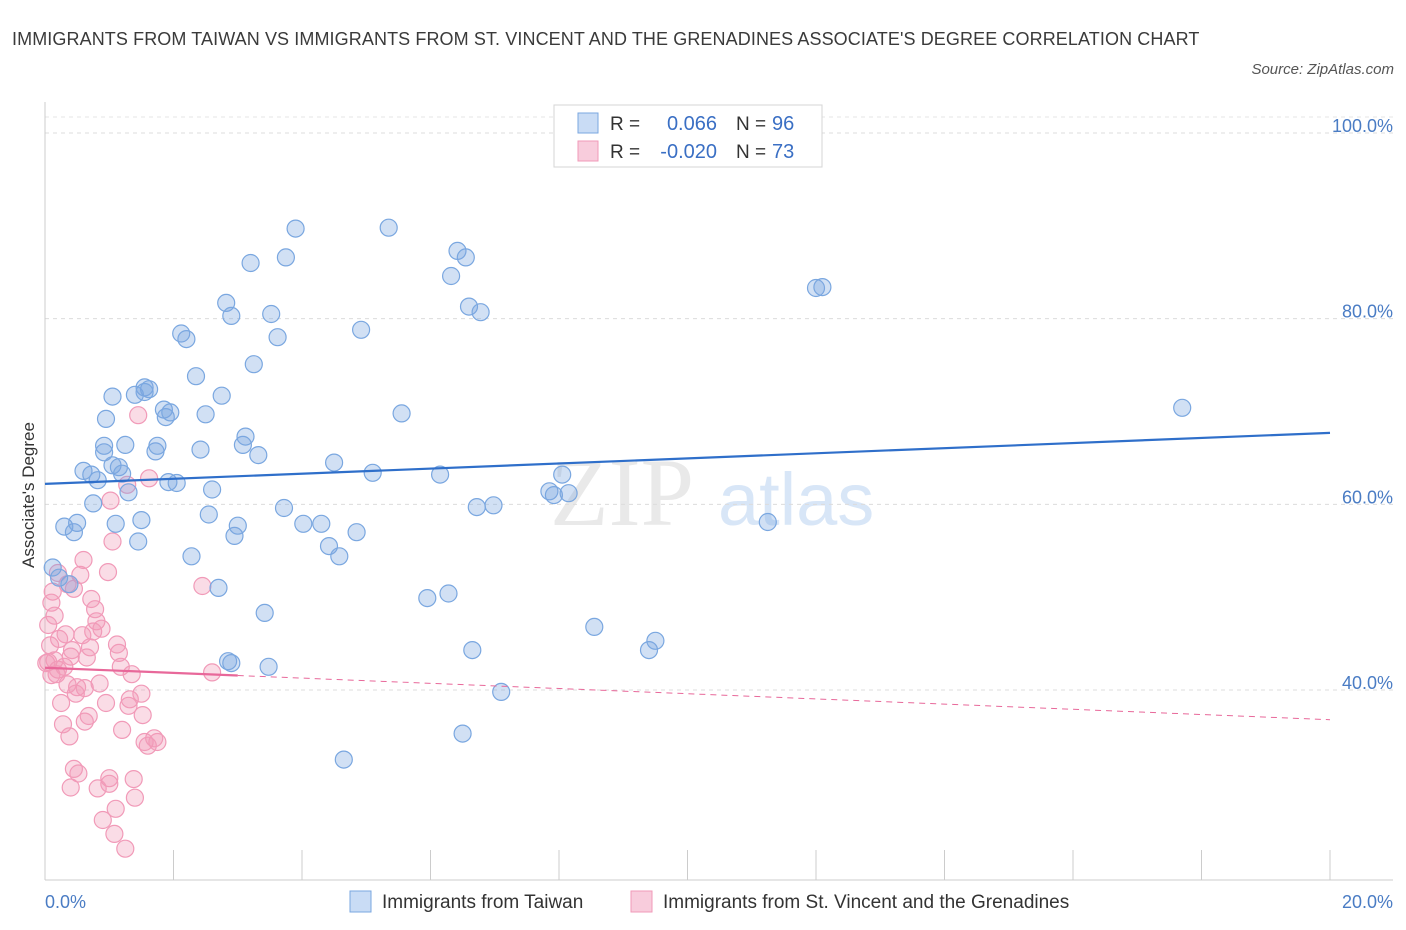  I want to click on legend: R = 0.066 N = 96 R = -0.020 N = 73, so click(688, 136).